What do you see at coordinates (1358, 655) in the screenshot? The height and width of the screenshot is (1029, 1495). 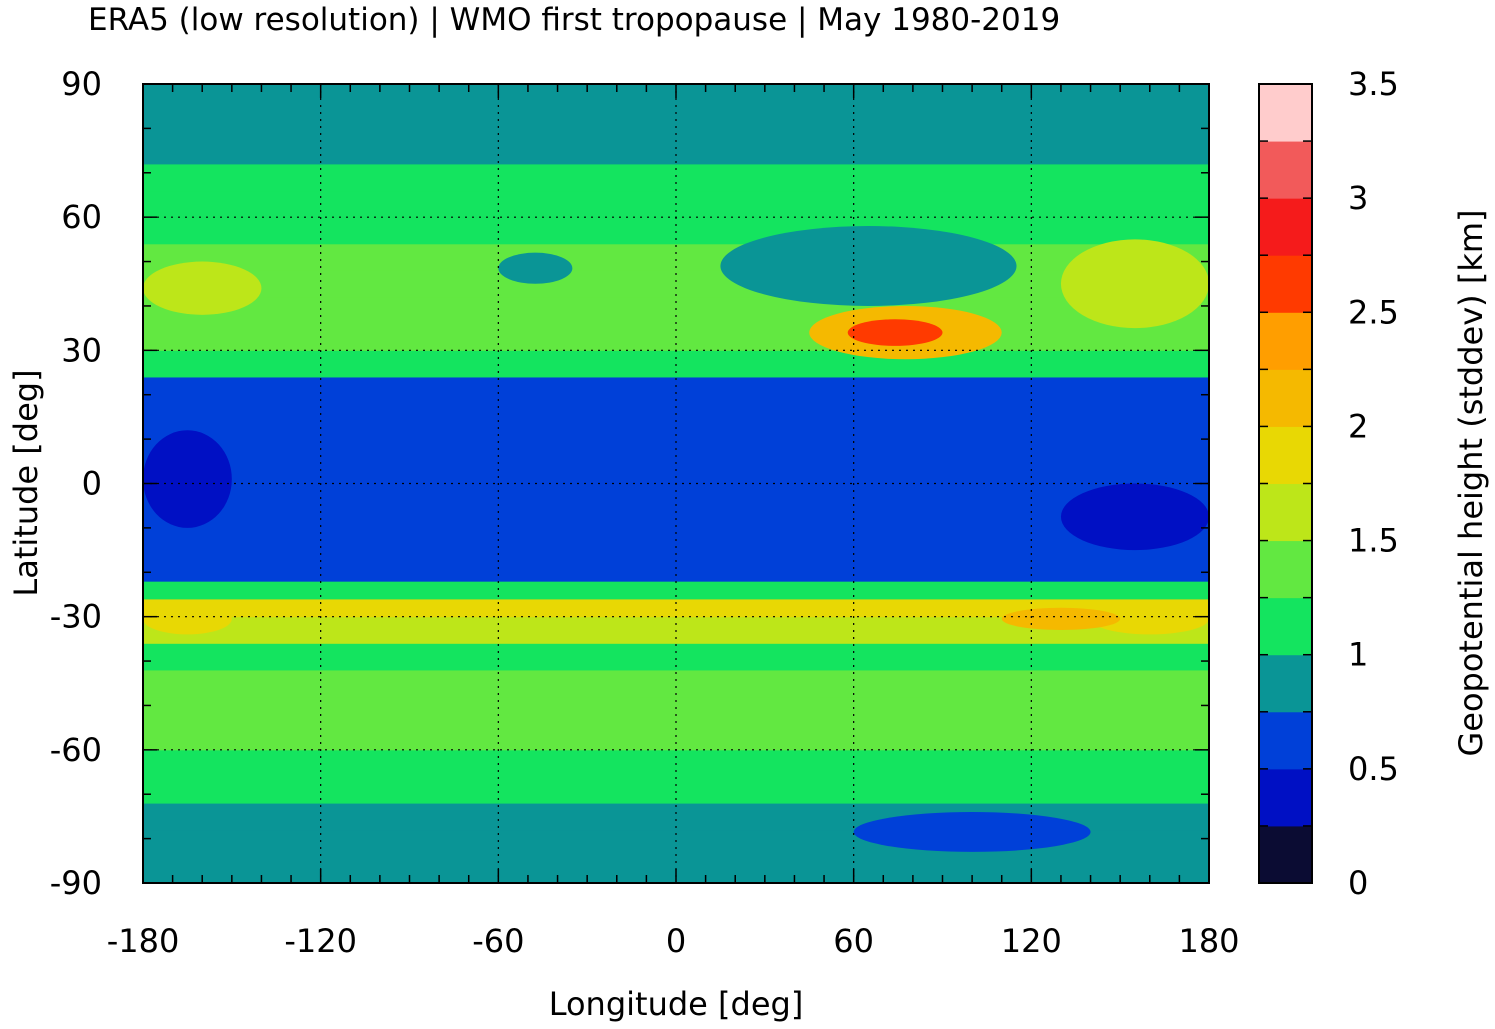 I see `colorbar-tick-label: 1` at bounding box center [1358, 655].